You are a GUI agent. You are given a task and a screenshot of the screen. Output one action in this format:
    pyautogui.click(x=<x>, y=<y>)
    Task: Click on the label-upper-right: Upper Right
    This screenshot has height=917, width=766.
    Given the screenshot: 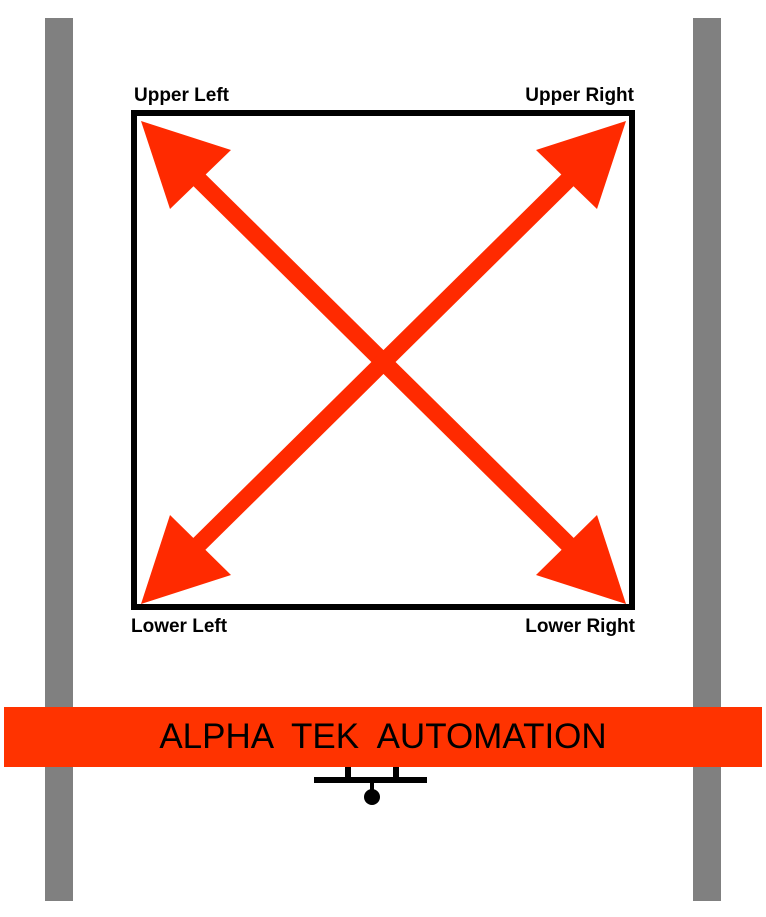 What is the action you would take?
    pyautogui.click(x=579, y=95)
    